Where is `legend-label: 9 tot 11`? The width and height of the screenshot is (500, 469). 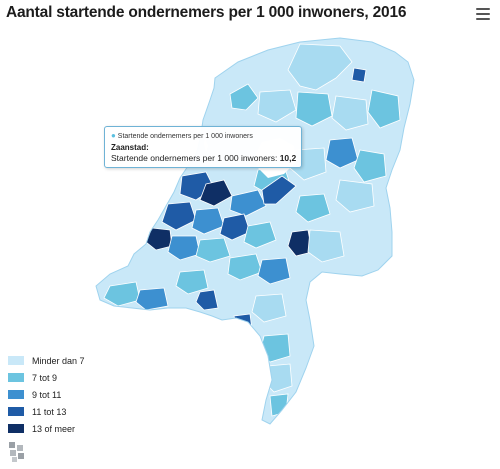 legend-label: 9 tot 11 is located at coordinates (47, 394).